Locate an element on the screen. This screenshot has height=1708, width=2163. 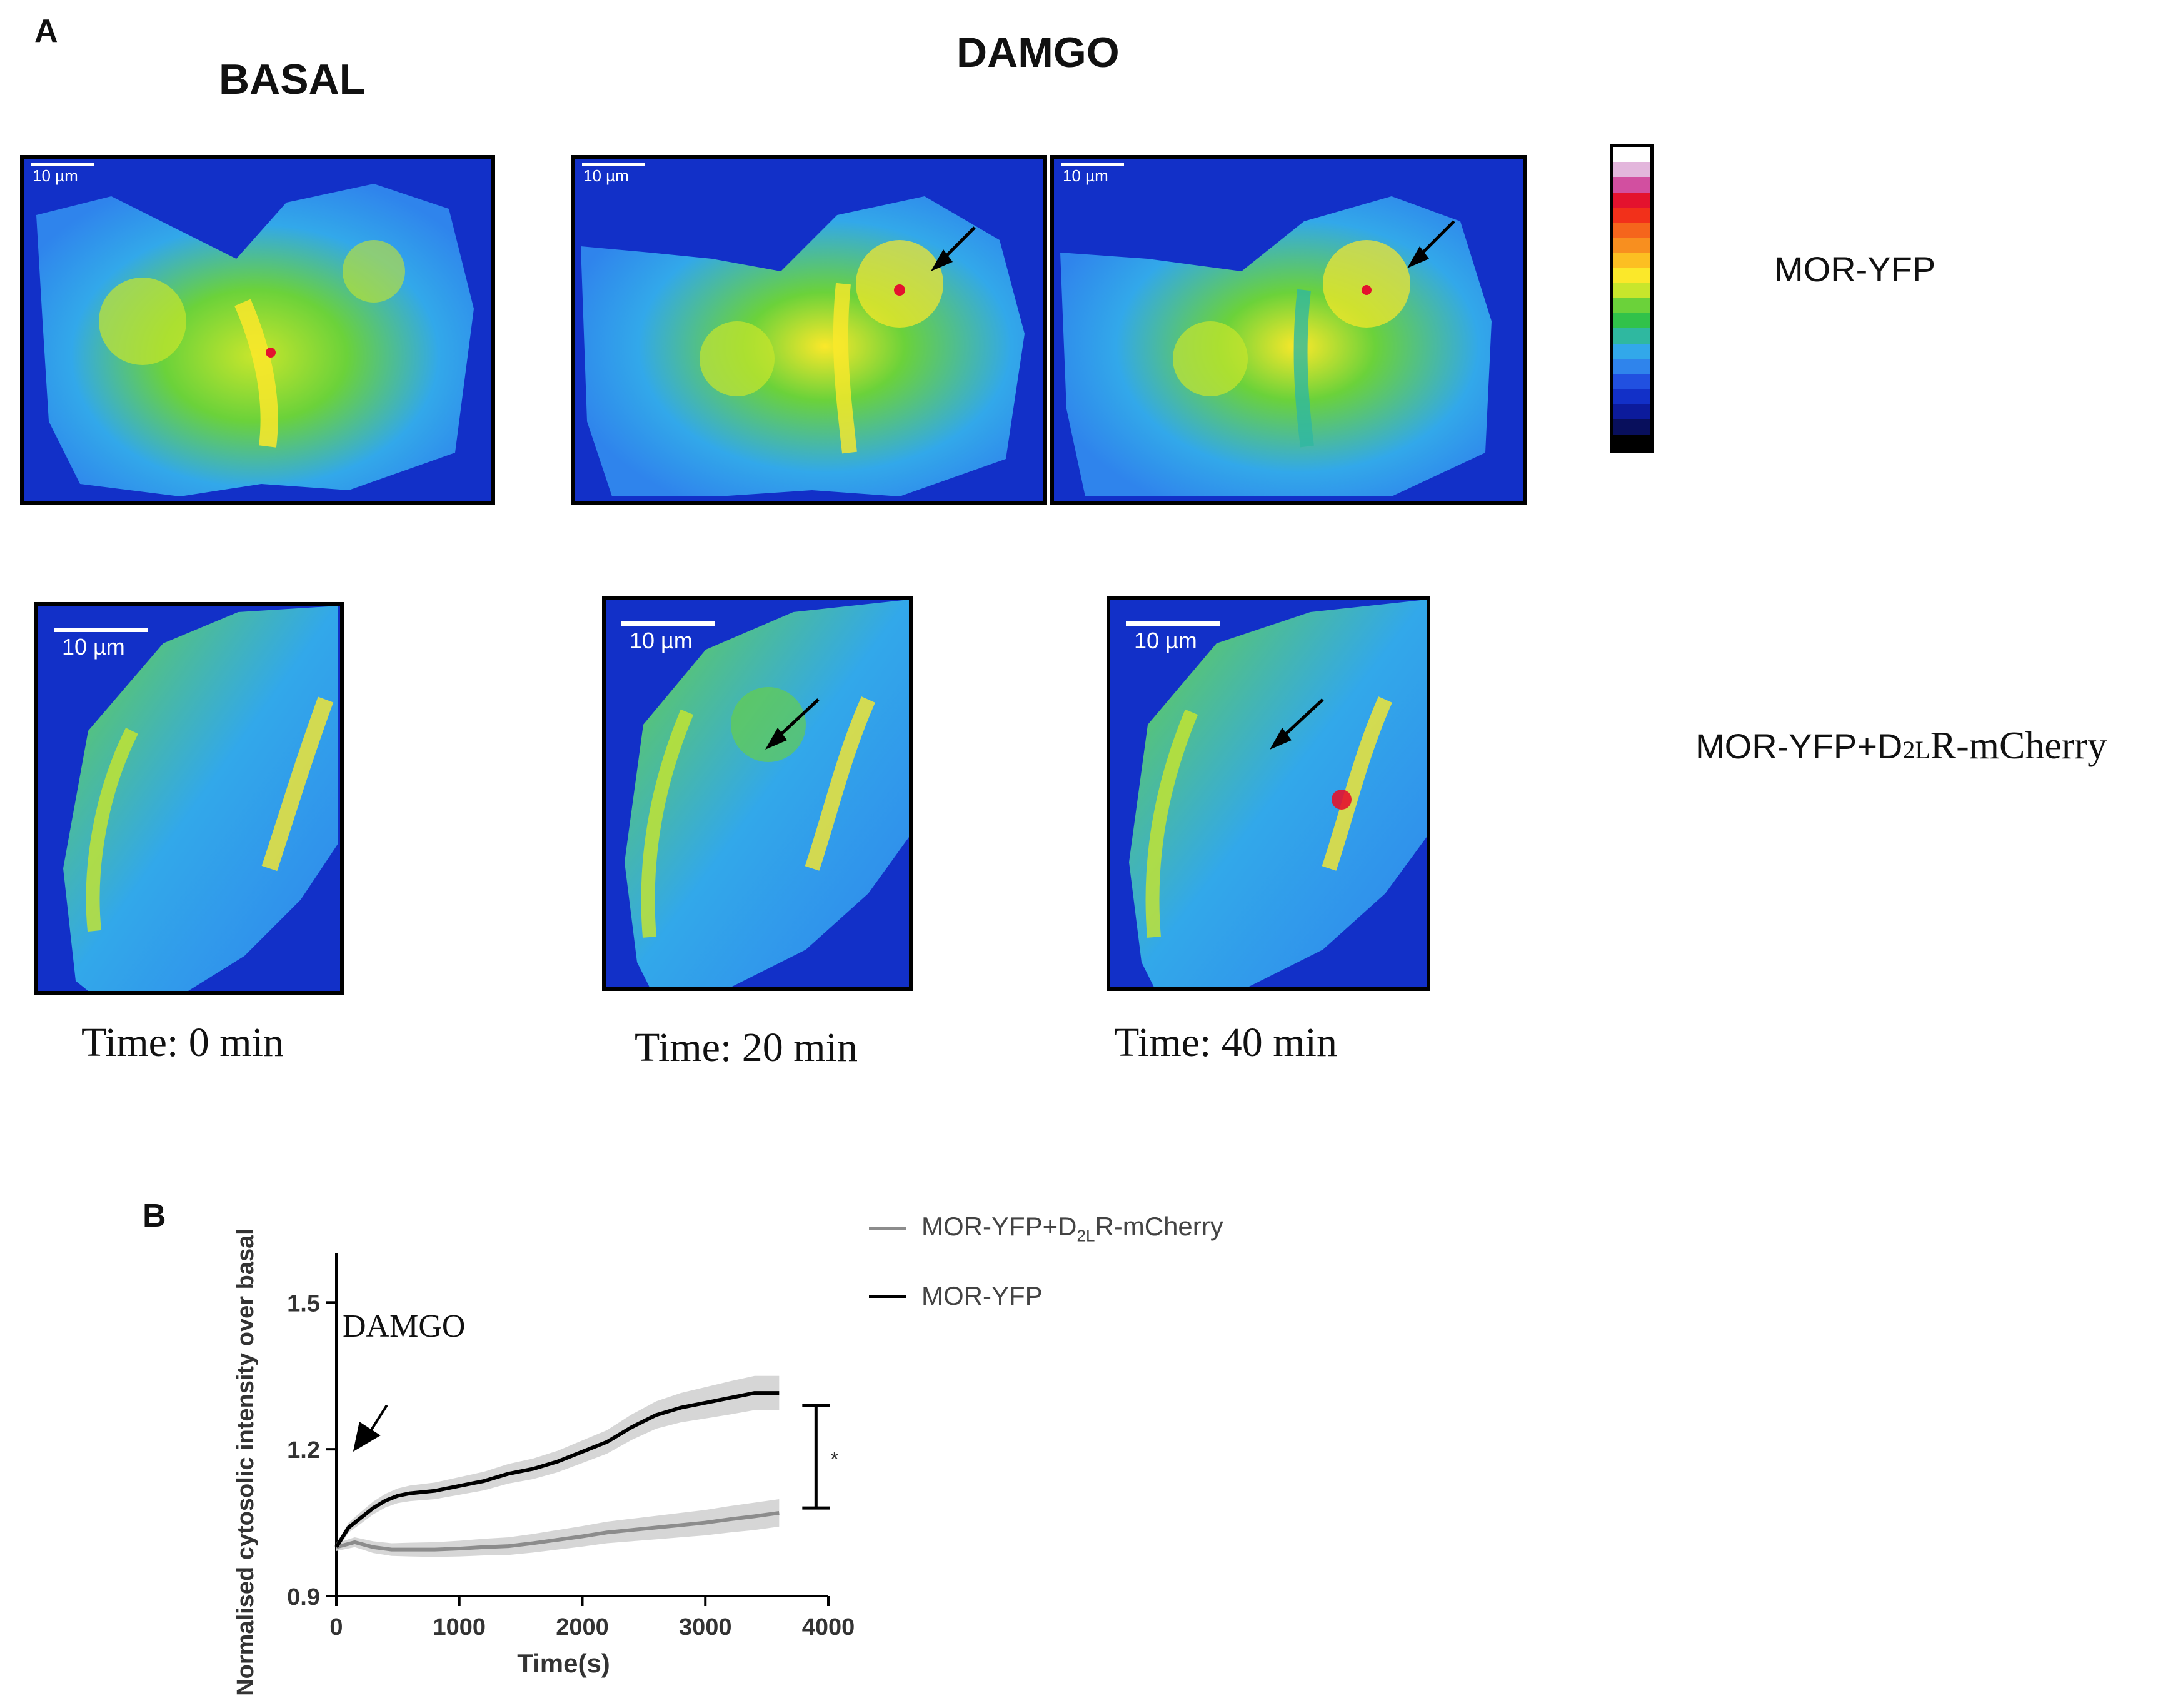
x-axis-label: Time(s) is located at coordinates (563, 1663).